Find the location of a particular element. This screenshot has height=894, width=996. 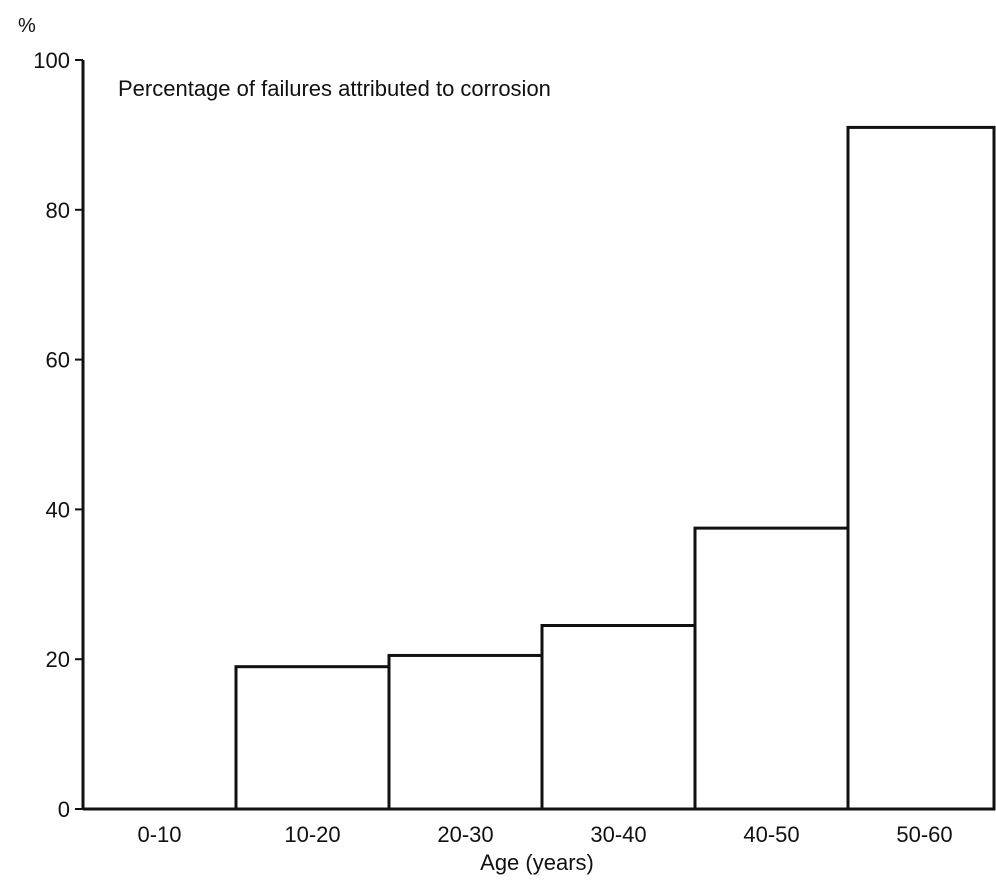

x-tick-label: 10-20 is located at coordinates (312, 834).